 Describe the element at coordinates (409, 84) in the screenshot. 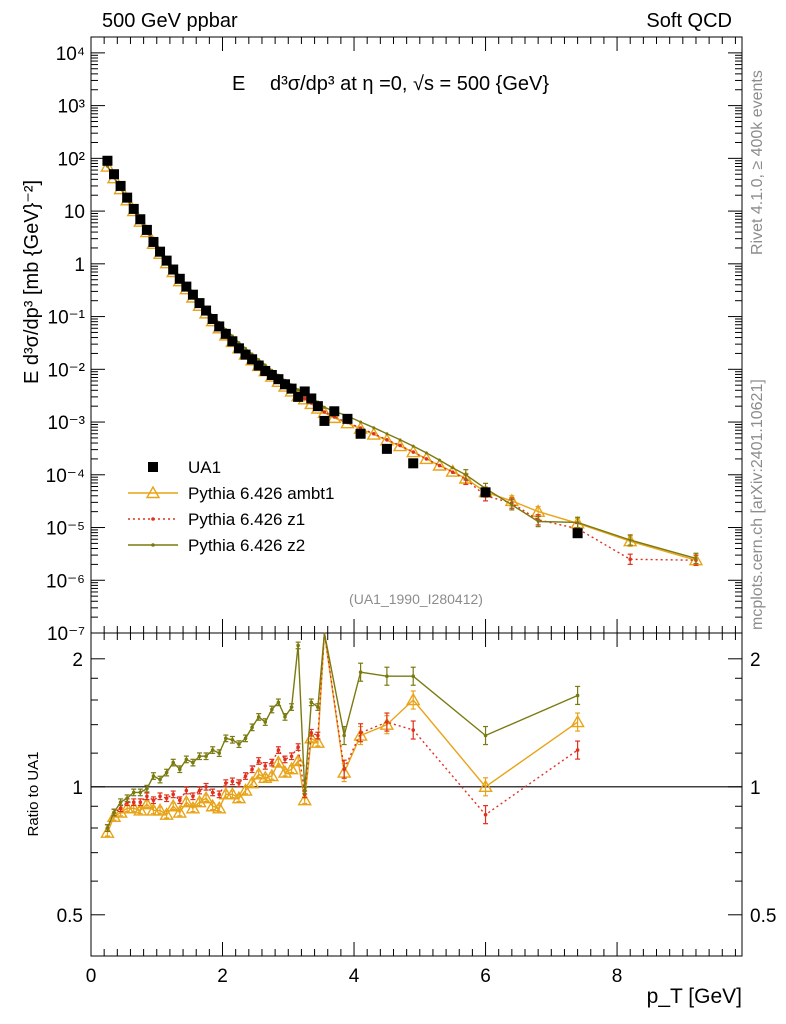

I see `main-title: d³σ/dp³ at η =0, √s = 500 {GeV}` at that location.